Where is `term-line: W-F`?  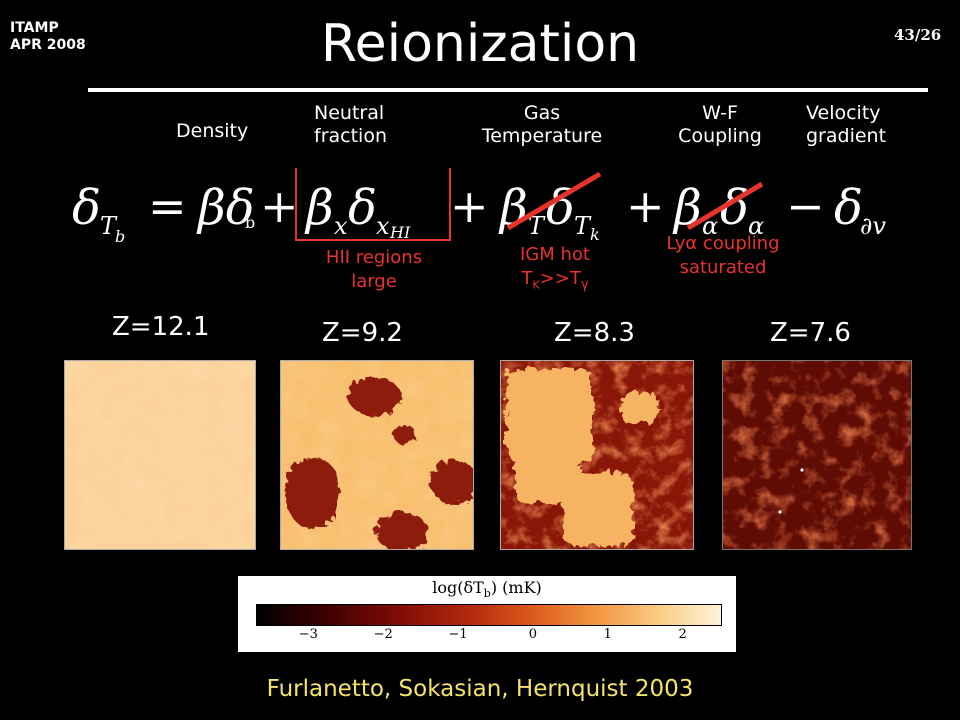
term-line: W-F is located at coordinates (720, 113).